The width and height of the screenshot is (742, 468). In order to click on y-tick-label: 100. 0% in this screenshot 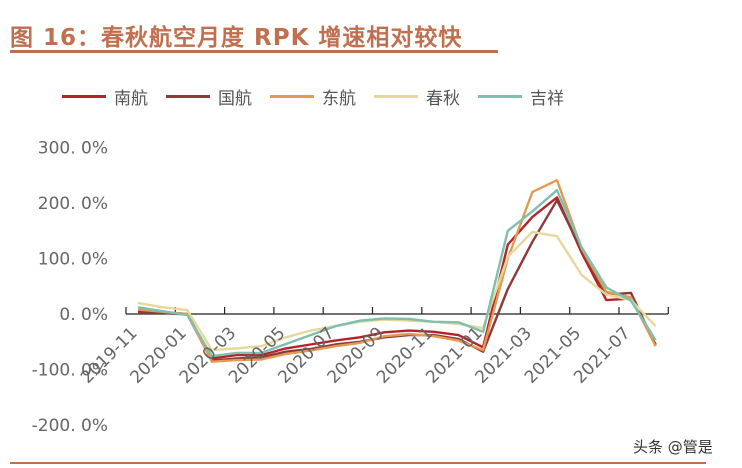, I will do `click(73, 260)`.